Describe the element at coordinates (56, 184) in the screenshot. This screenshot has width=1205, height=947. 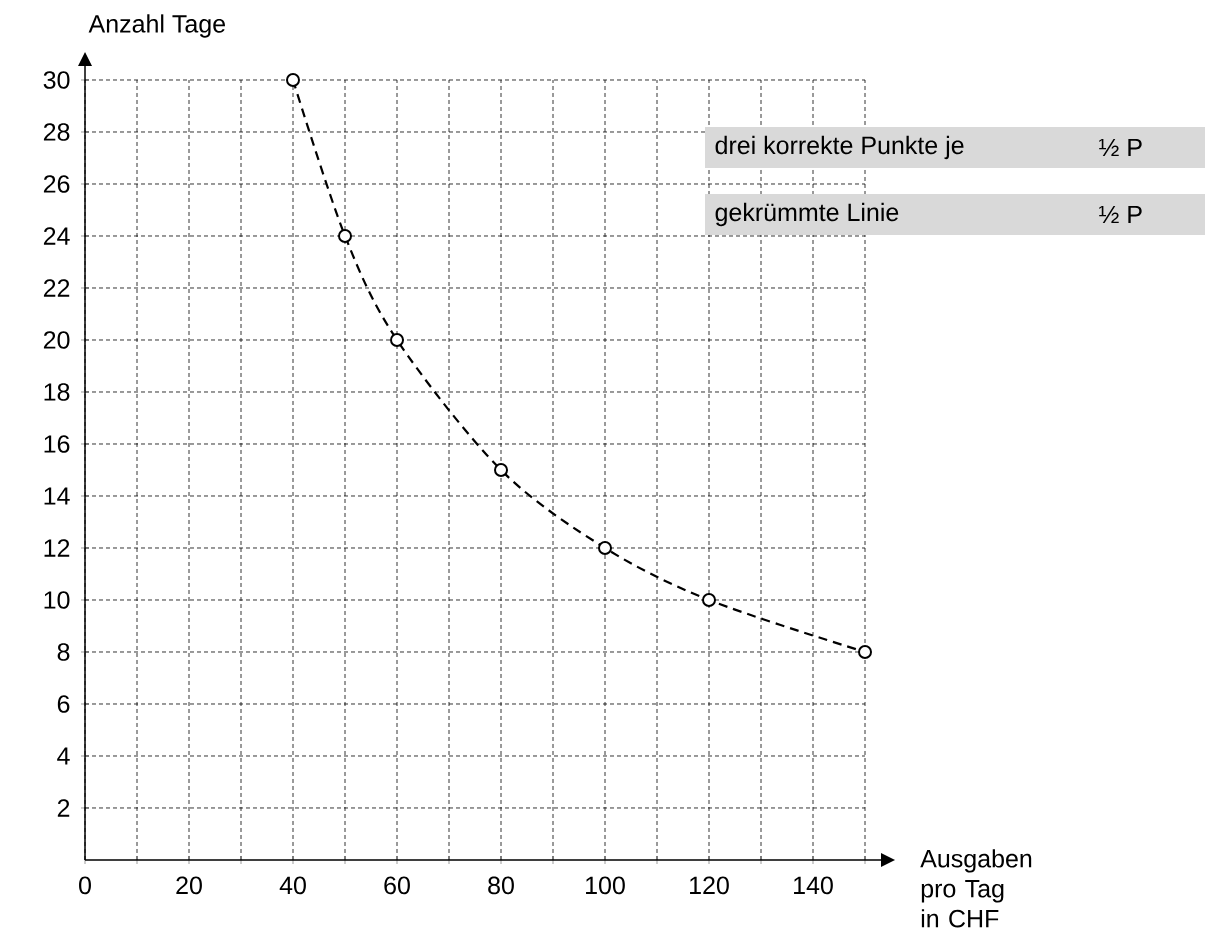
I see `y-tick-label: 26` at that location.